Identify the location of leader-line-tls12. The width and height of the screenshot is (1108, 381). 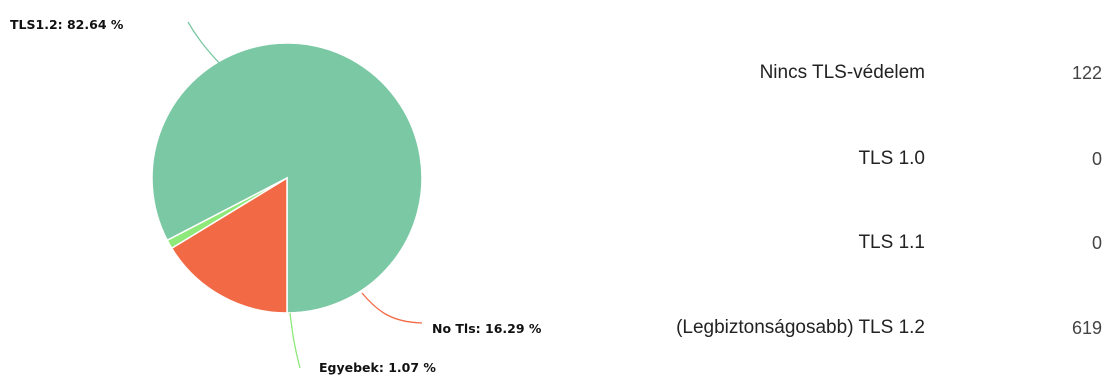
(205, 44).